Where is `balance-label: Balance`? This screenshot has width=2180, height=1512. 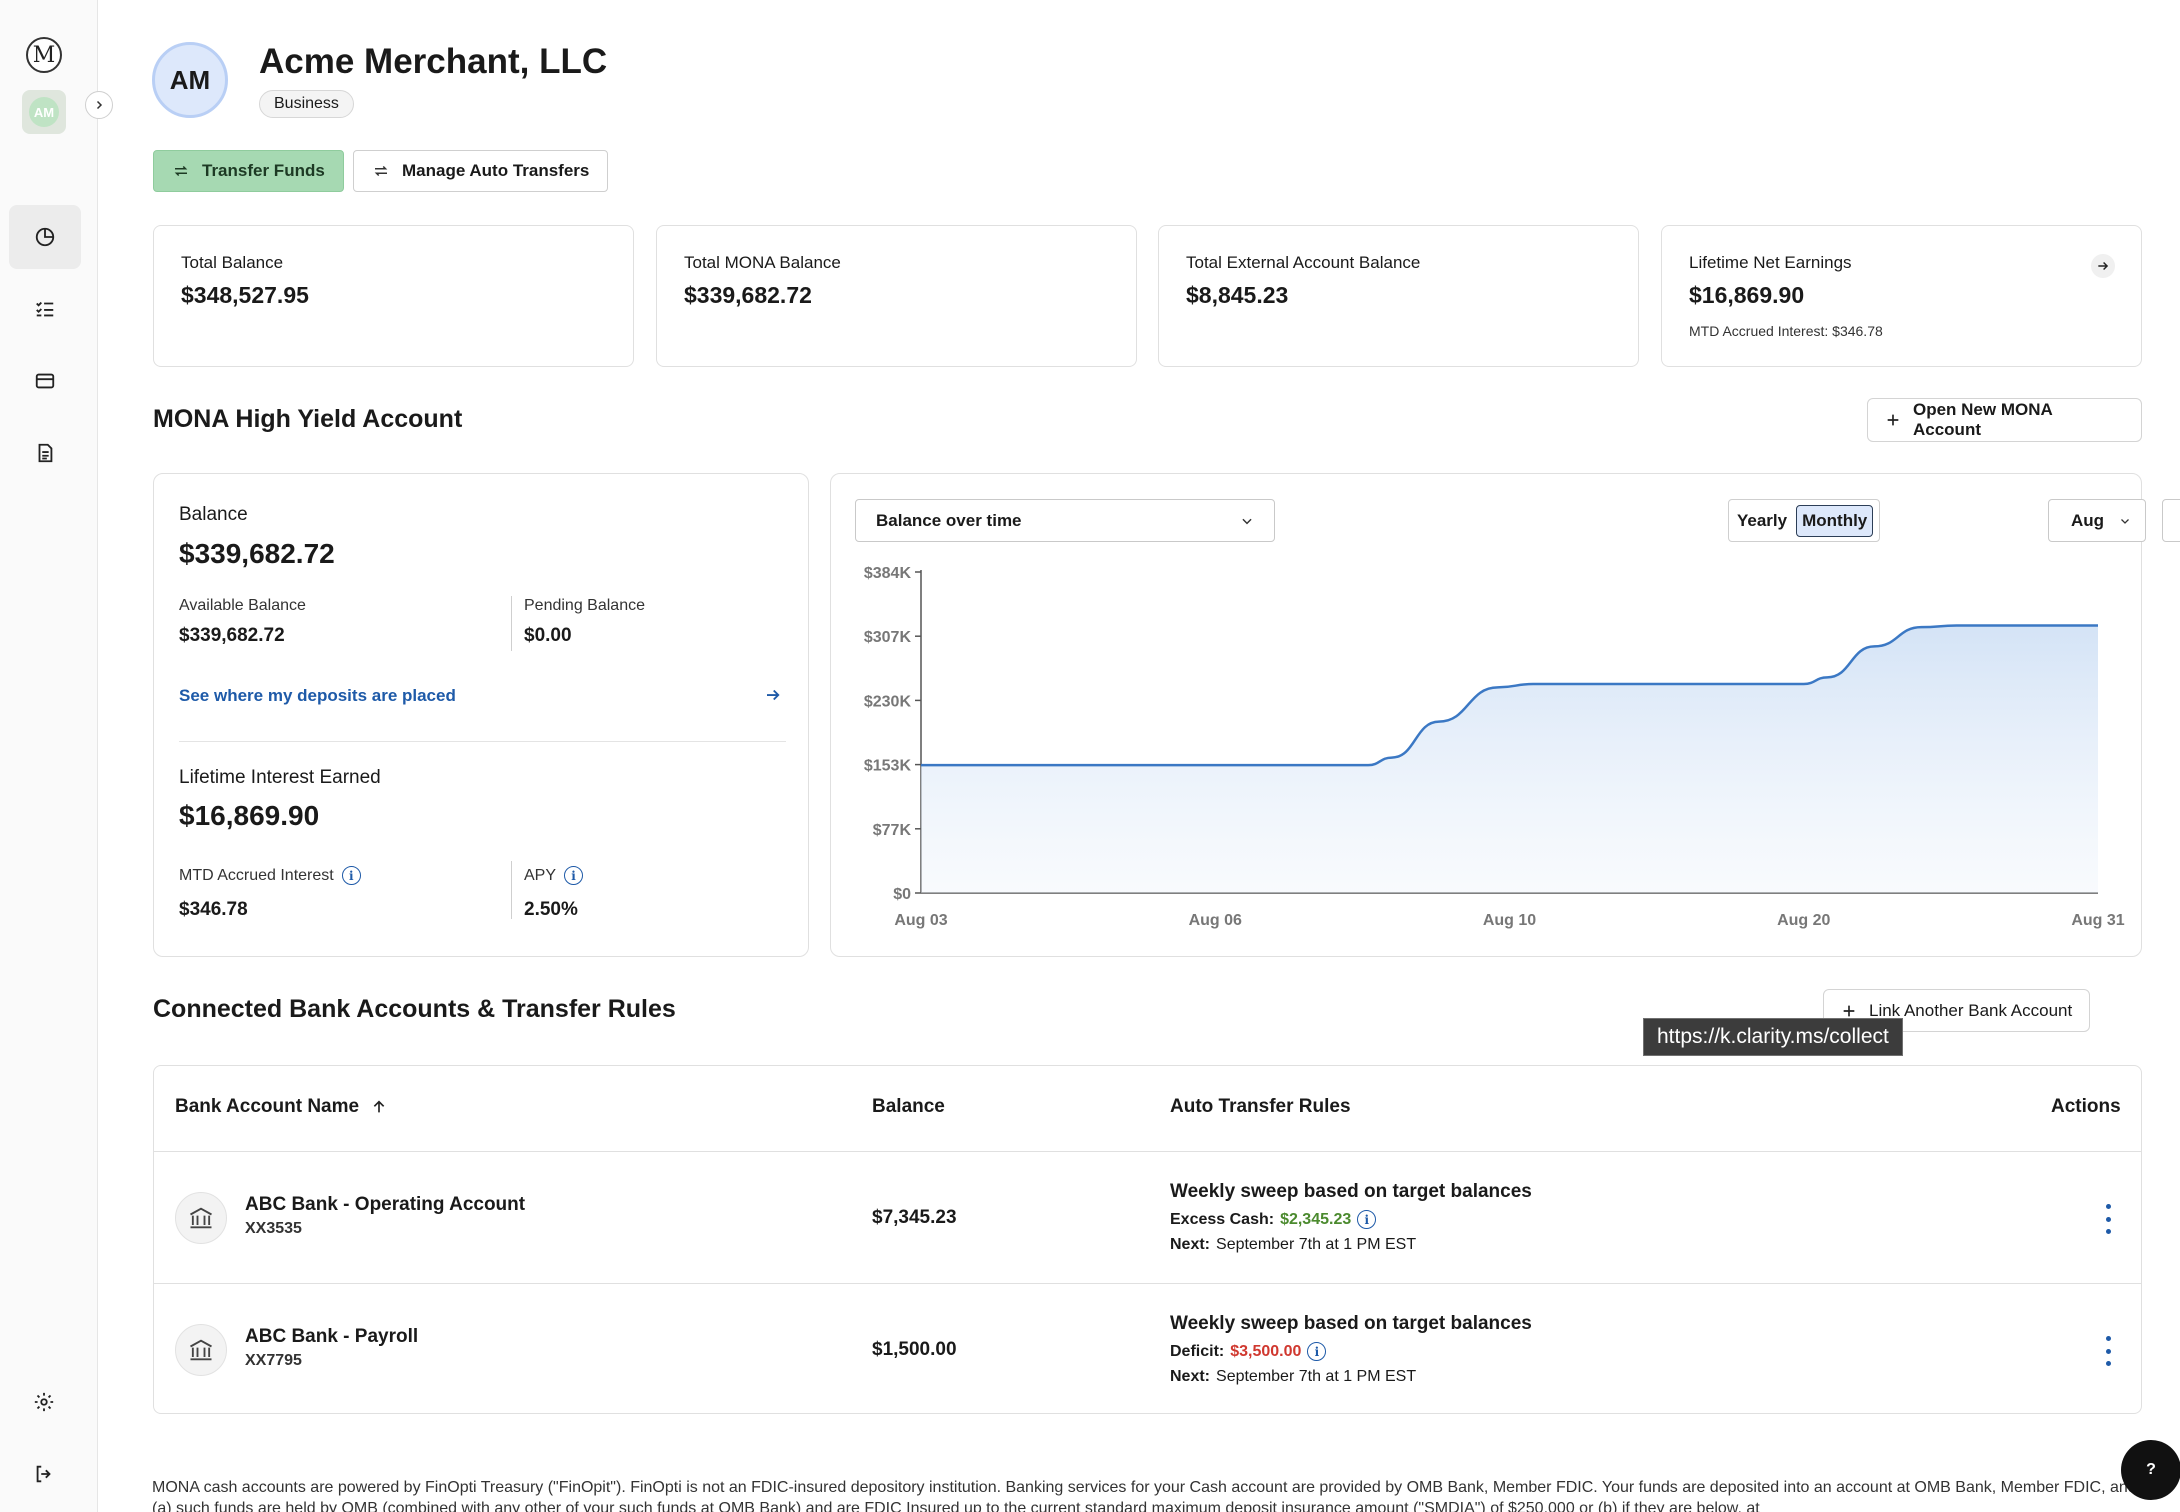 balance-label: Balance is located at coordinates (213, 514).